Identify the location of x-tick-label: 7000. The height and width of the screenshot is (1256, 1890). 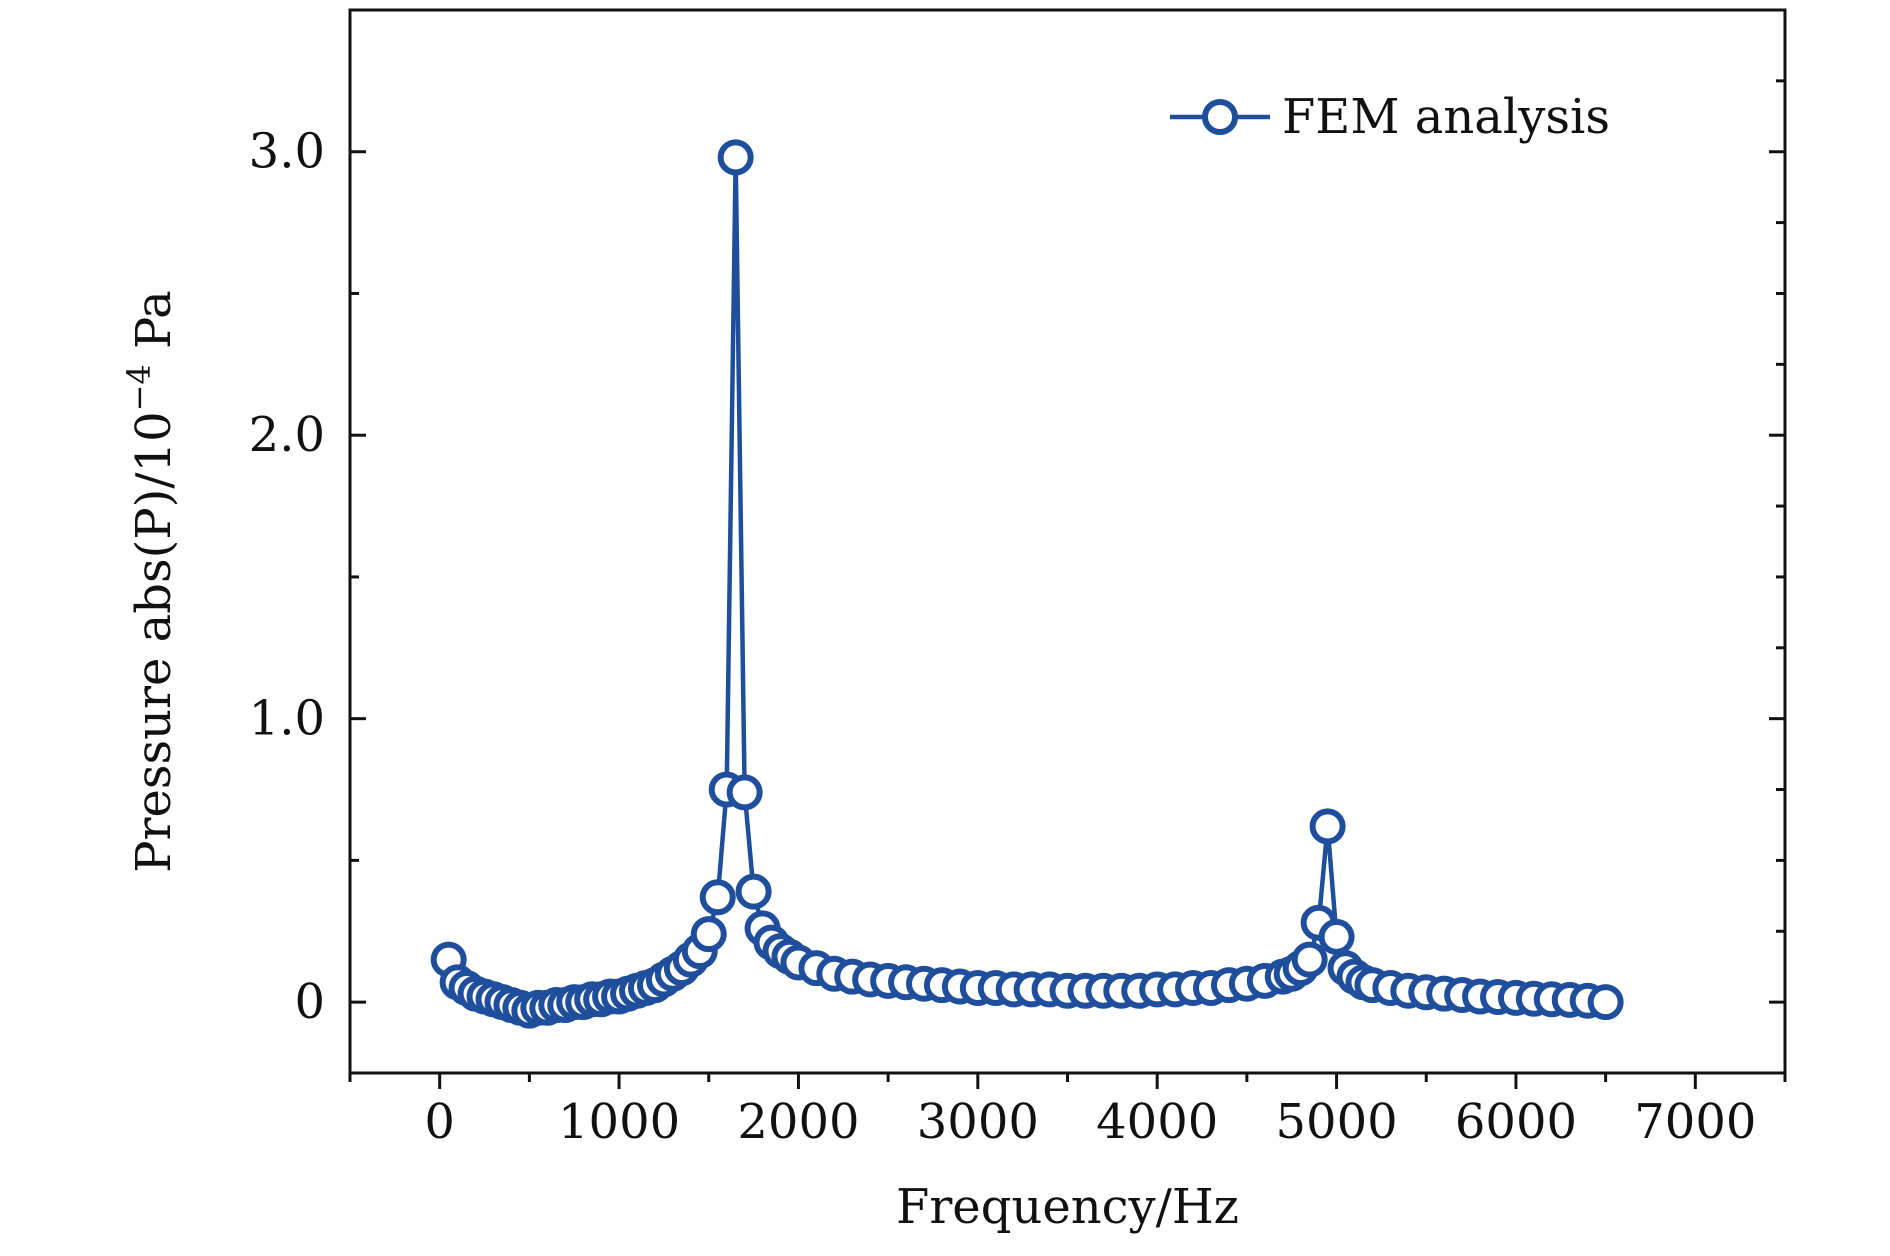
(1695, 1122).